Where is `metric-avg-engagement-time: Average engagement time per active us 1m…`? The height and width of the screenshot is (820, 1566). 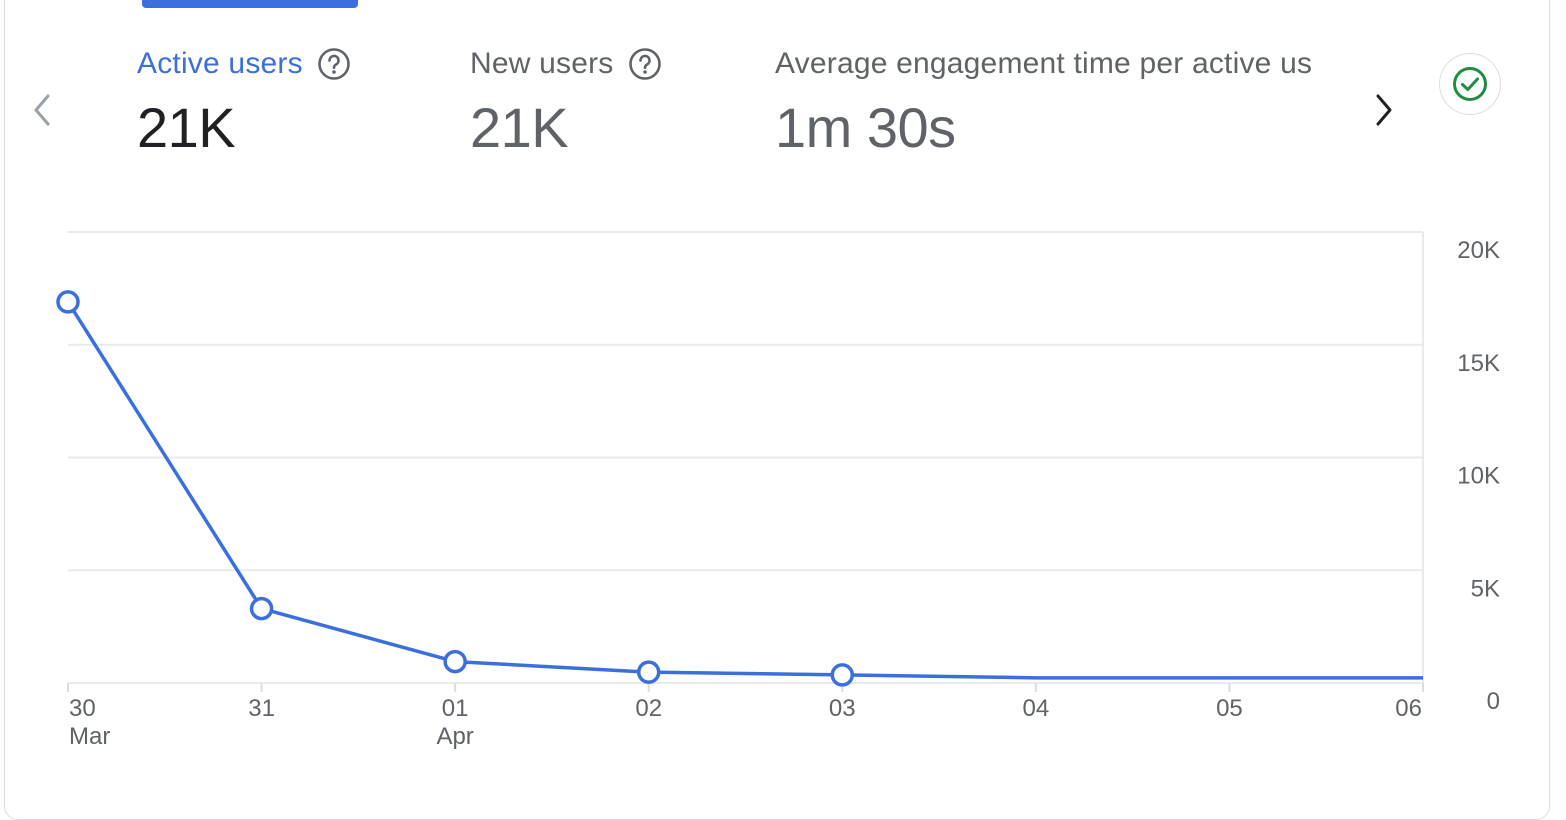
metric-avg-engagement-time: Average engagement time per active us 1m… is located at coordinates (1060, 101).